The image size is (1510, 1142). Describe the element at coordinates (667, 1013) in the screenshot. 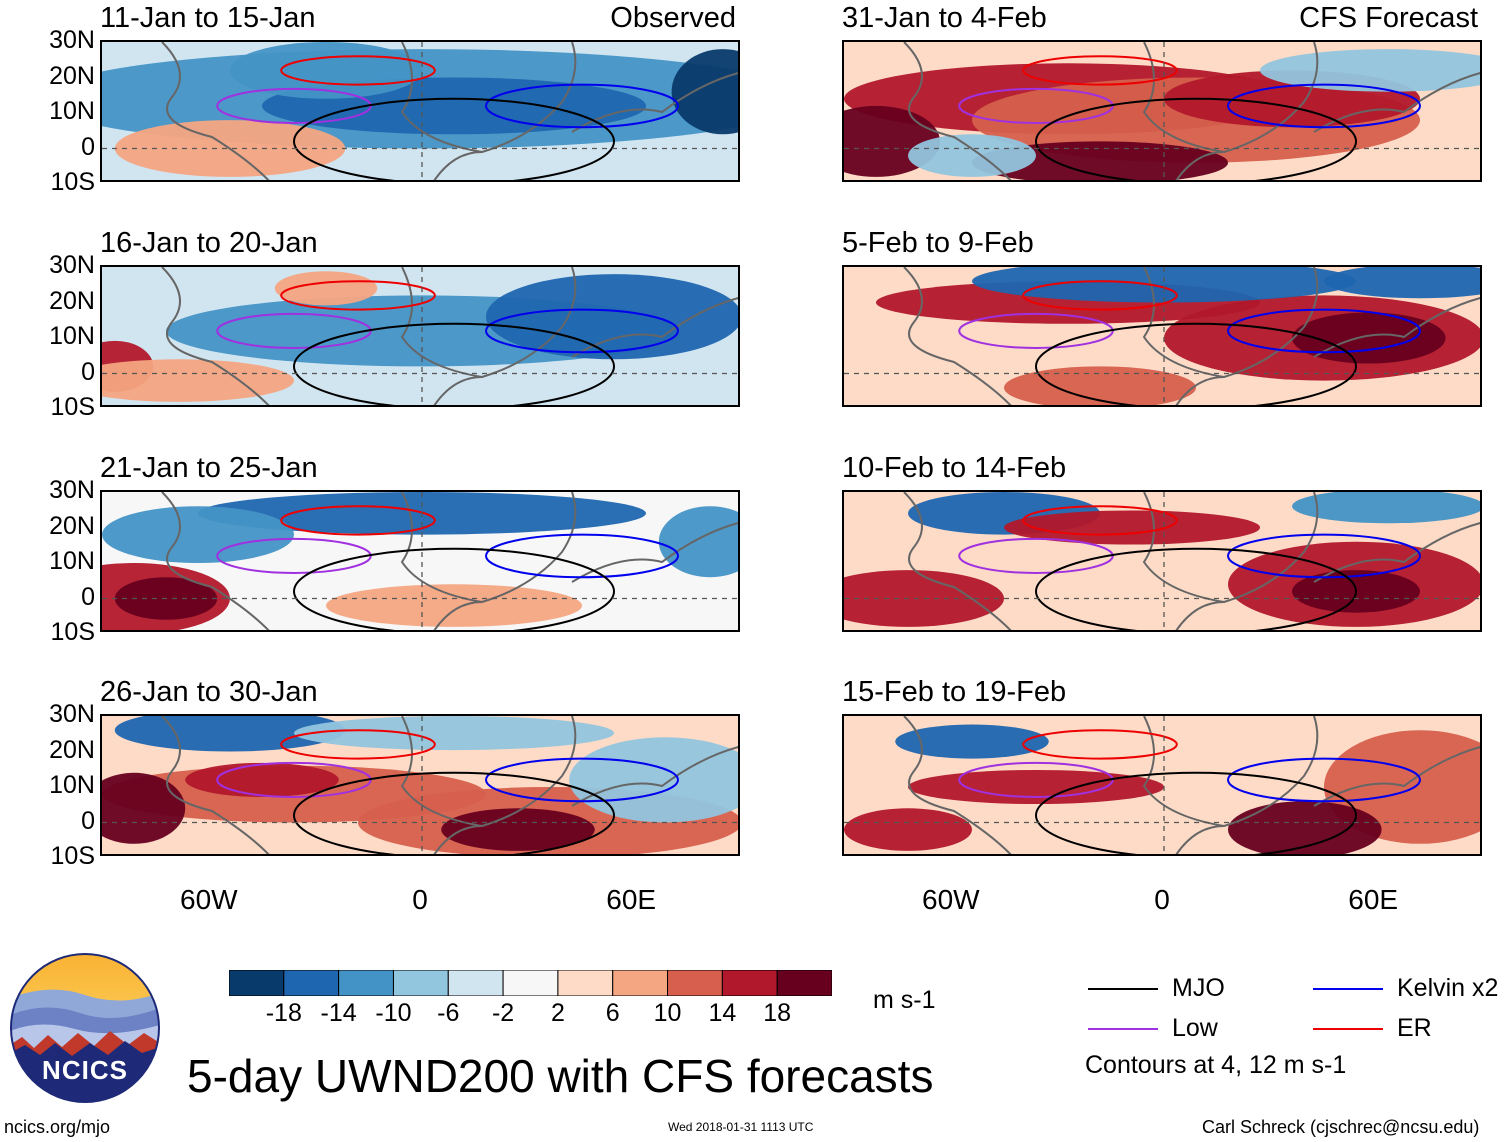

I see `colorbar-label: 10` at that location.